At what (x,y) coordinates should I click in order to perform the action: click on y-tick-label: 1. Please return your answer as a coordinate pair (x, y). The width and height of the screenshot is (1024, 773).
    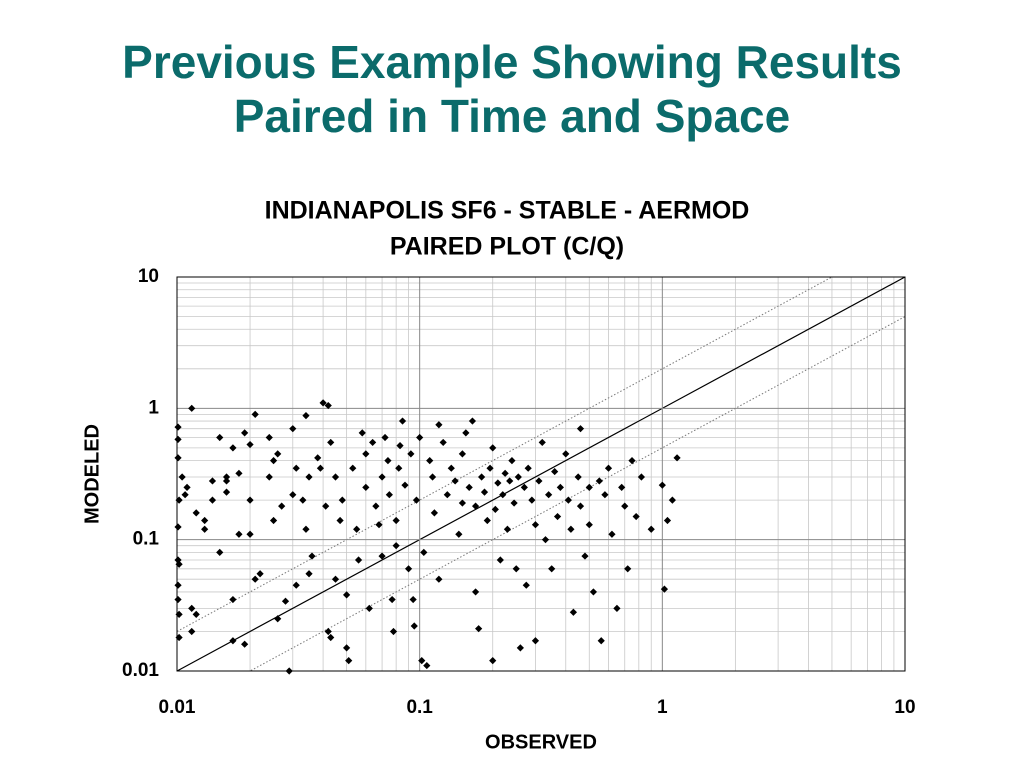
    Looking at the image, I should click on (153, 407).